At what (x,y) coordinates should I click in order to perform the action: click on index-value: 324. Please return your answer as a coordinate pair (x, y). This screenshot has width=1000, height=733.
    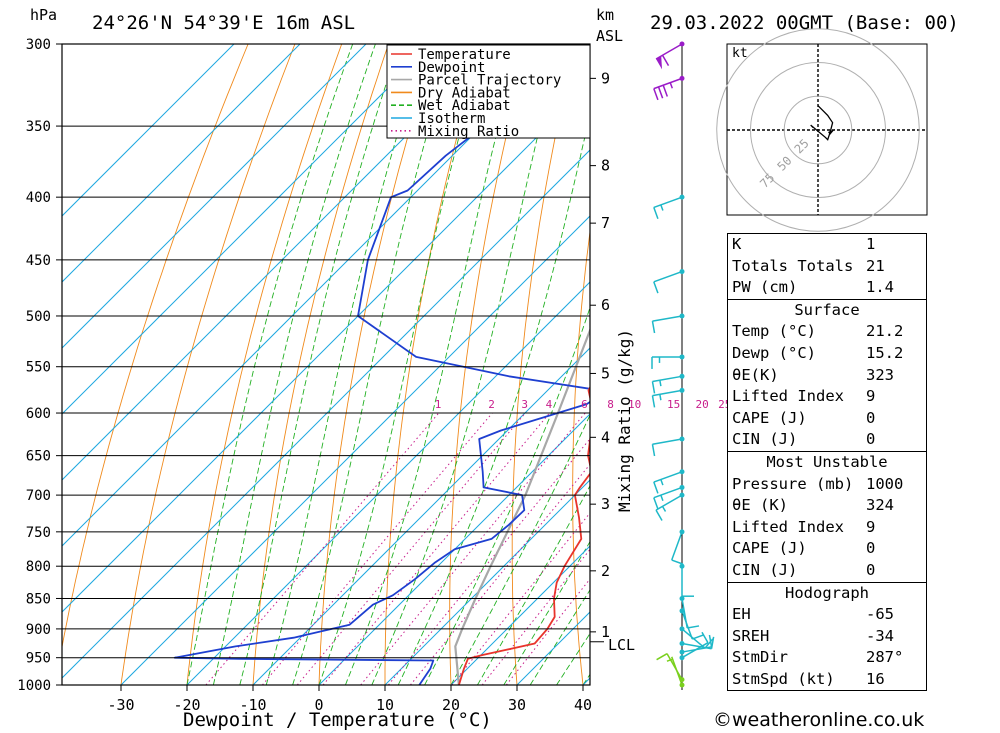
    Looking at the image, I should click on (880, 505).